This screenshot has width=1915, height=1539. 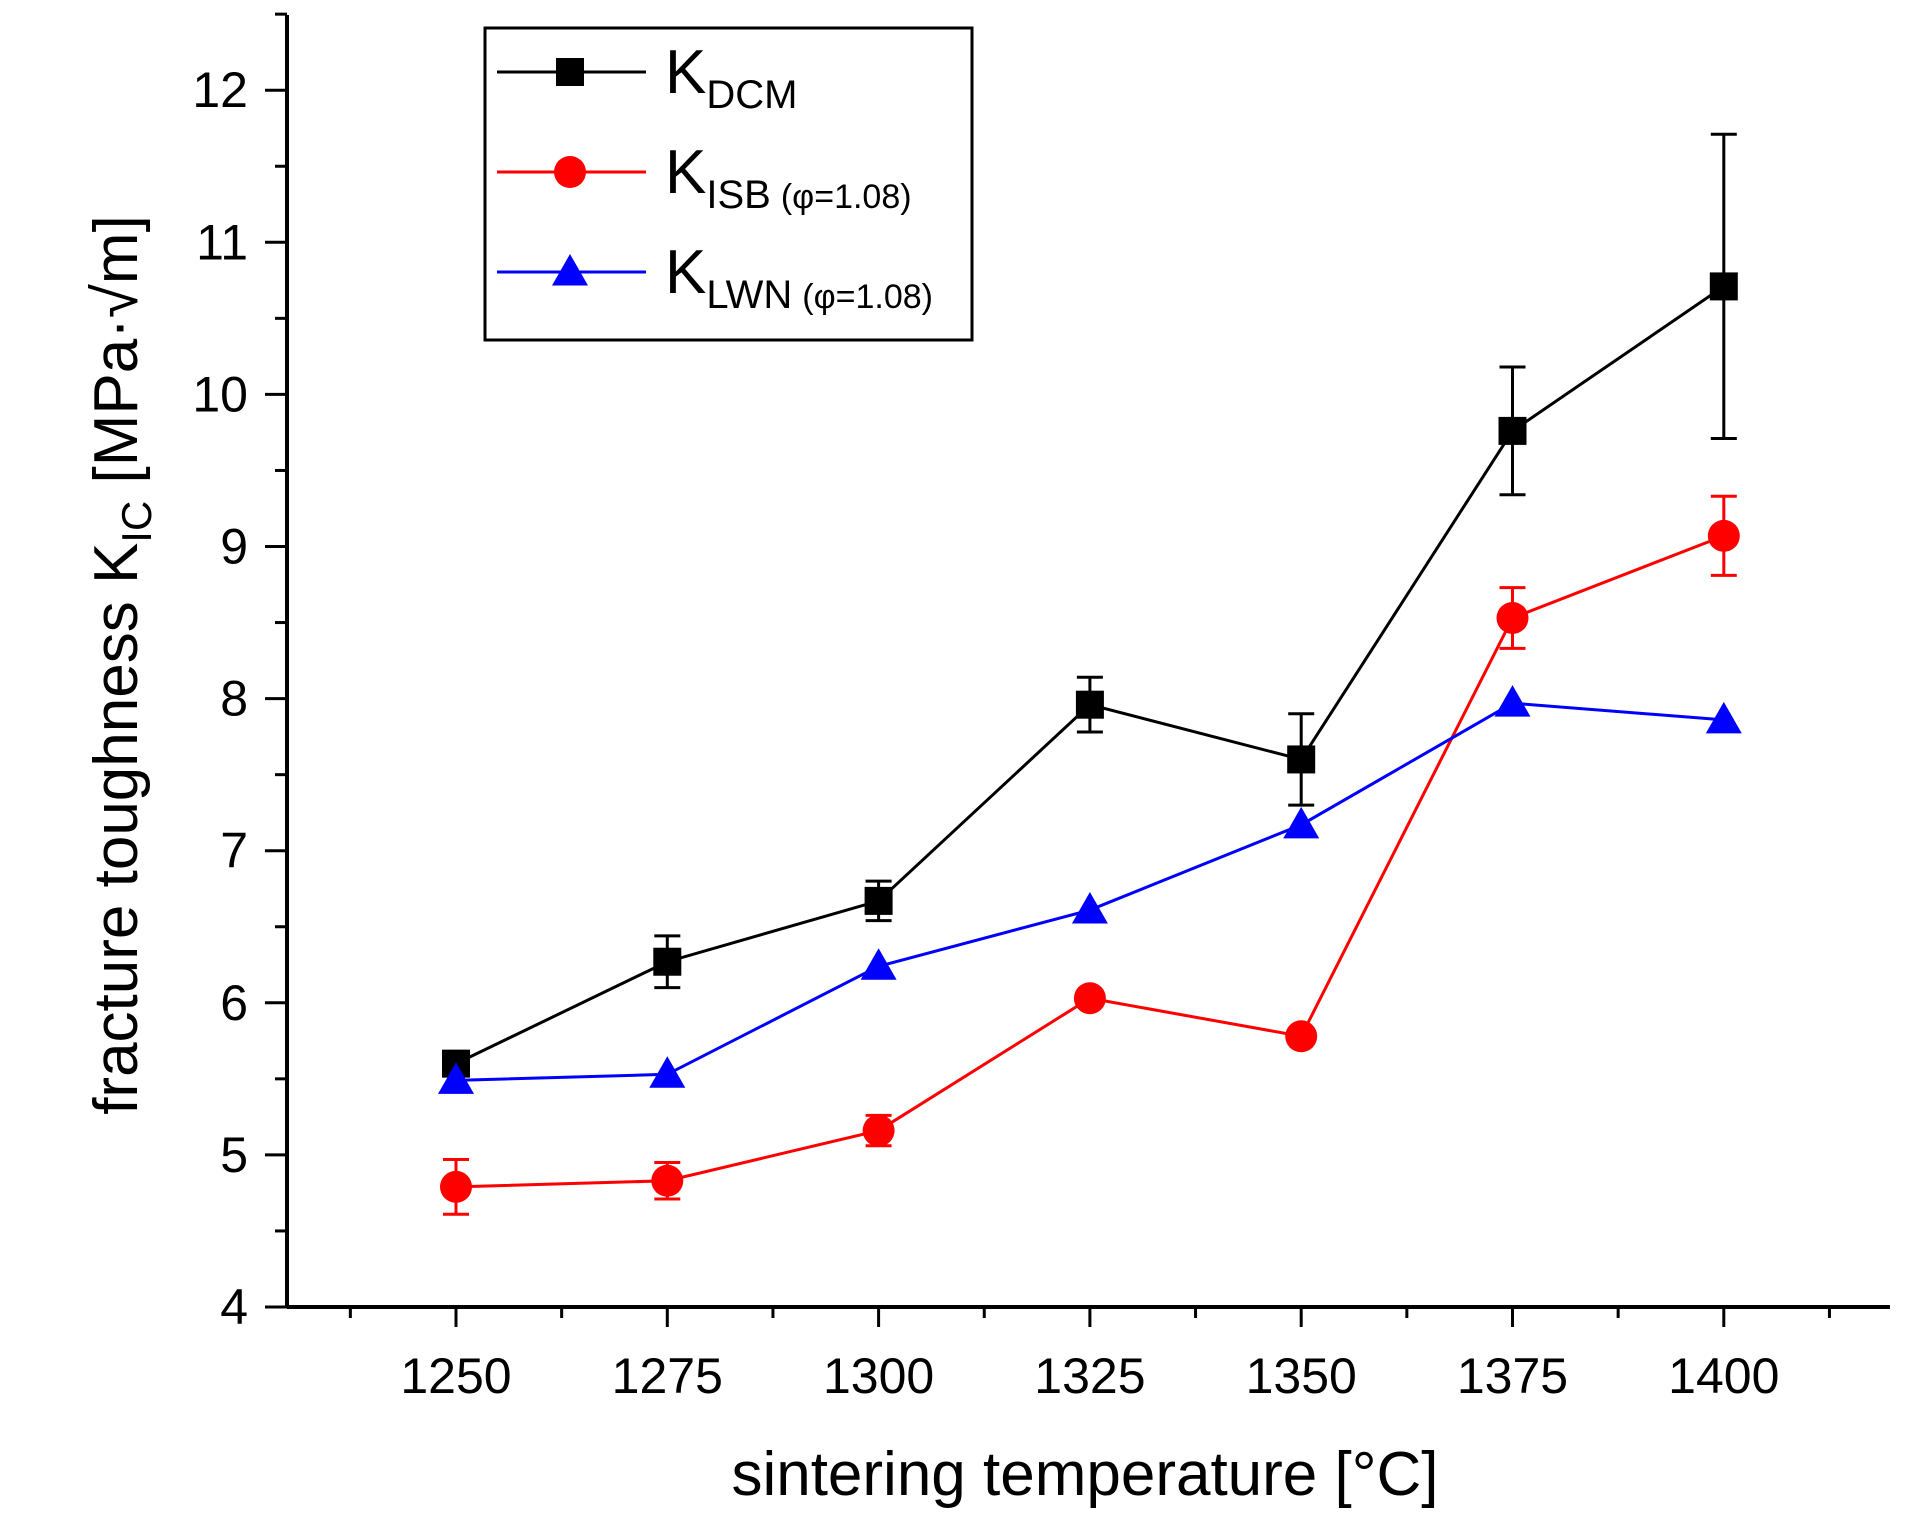 What do you see at coordinates (878, 1376) in the screenshot?
I see `x-tick-label: 1300` at bounding box center [878, 1376].